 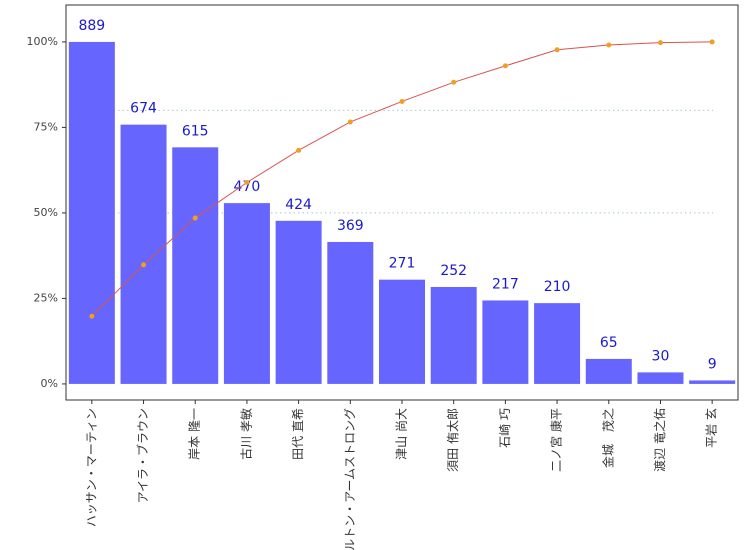 What do you see at coordinates (195, 131) in the screenshot?
I see `value-label: 615` at bounding box center [195, 131].